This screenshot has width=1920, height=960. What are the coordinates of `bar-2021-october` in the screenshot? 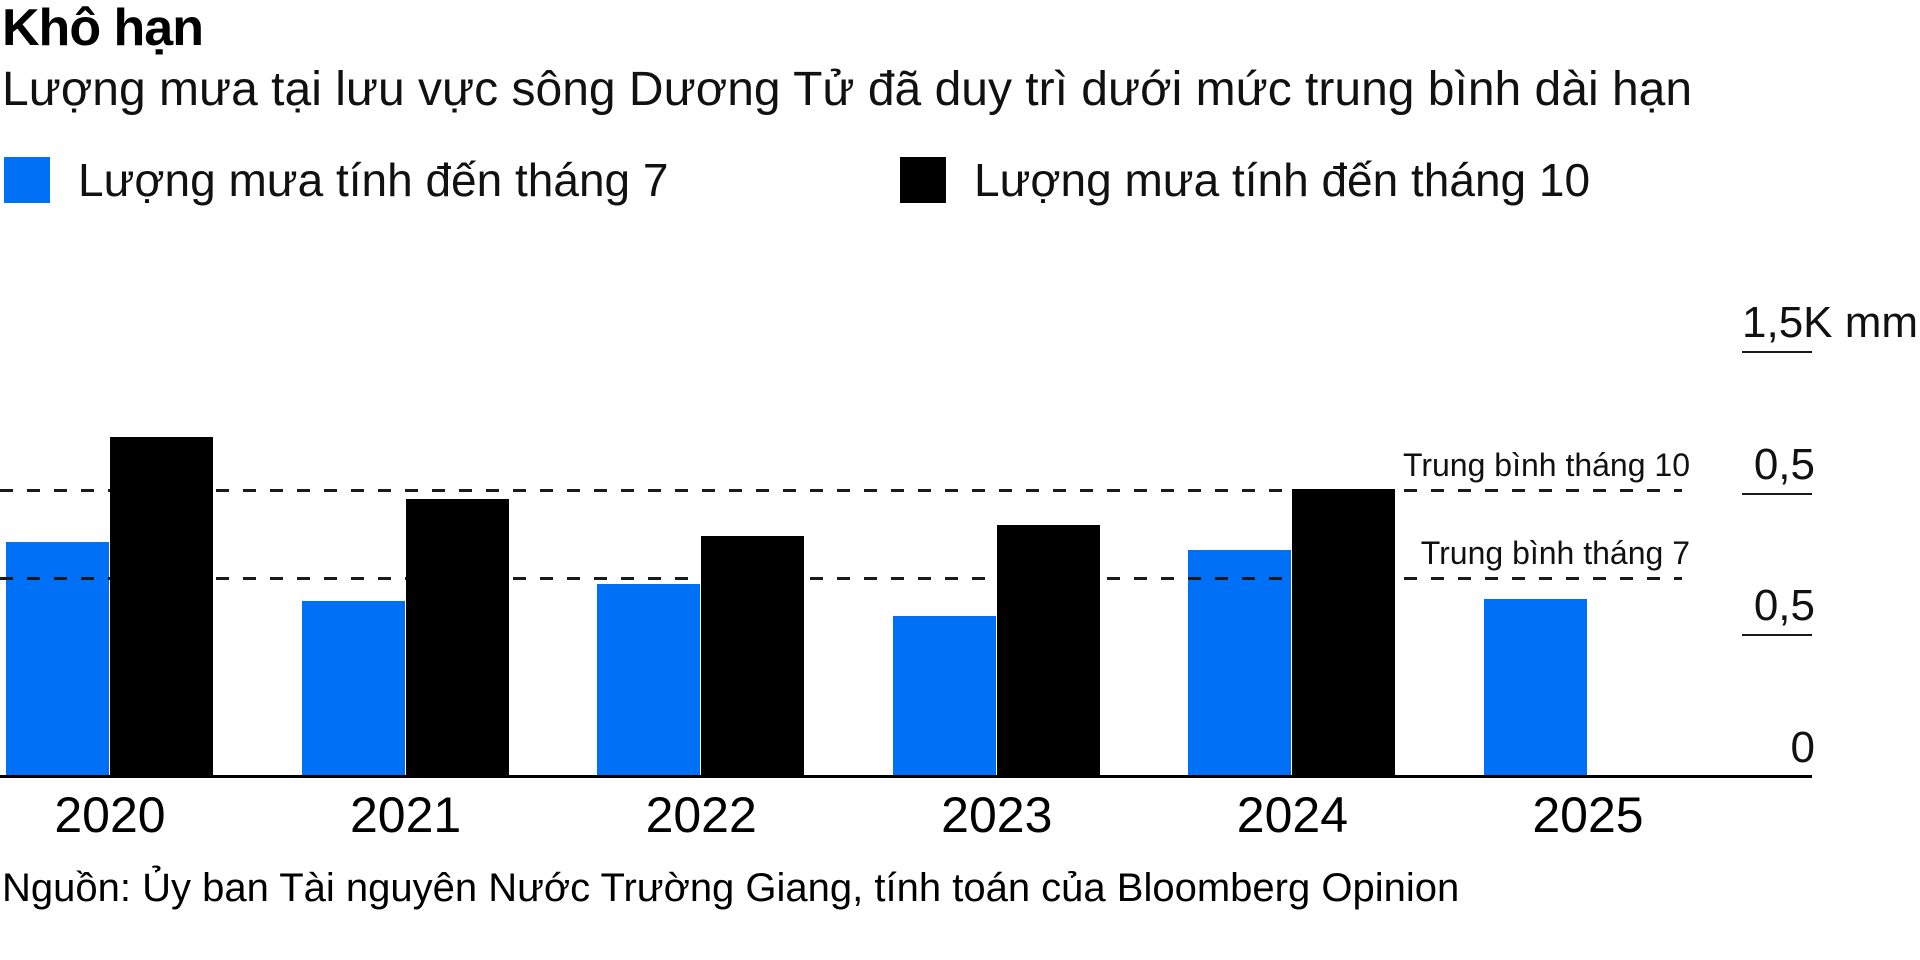 It's located at (457, 638).